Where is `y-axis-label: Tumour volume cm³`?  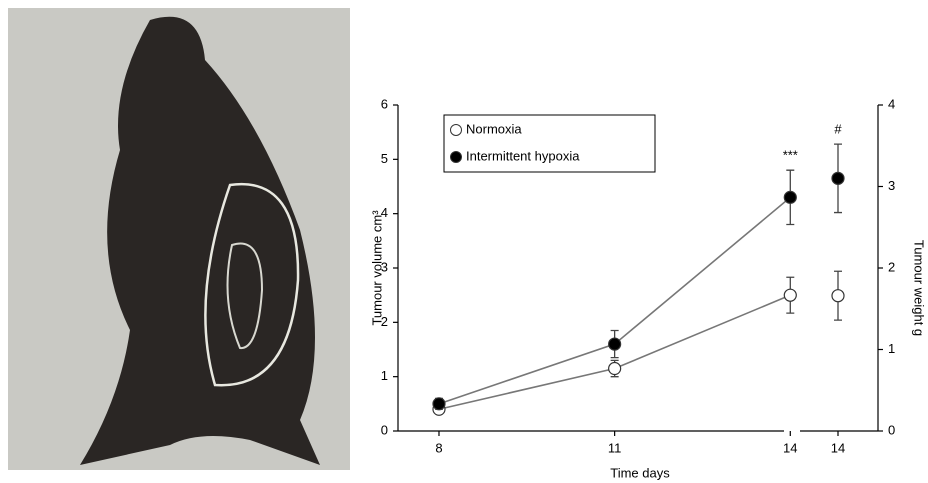
y-axis-label: Tumour volume cm³ is located at coordinates (376, 268).